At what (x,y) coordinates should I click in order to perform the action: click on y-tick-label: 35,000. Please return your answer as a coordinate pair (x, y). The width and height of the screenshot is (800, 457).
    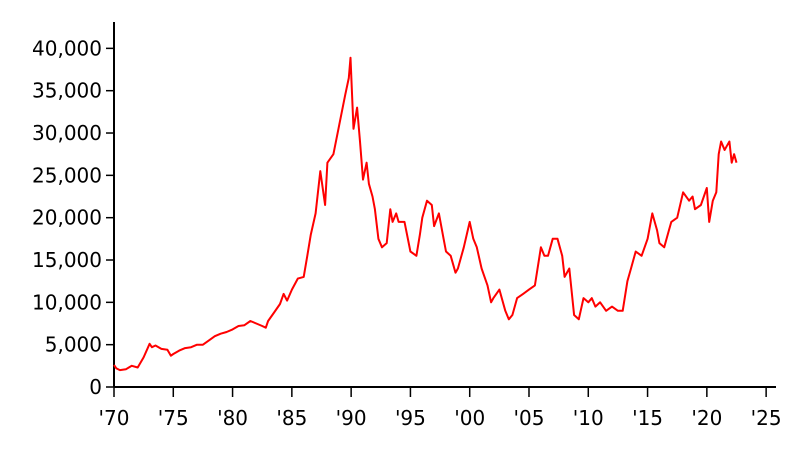
    Looking at the image, I should click on (67, 91).